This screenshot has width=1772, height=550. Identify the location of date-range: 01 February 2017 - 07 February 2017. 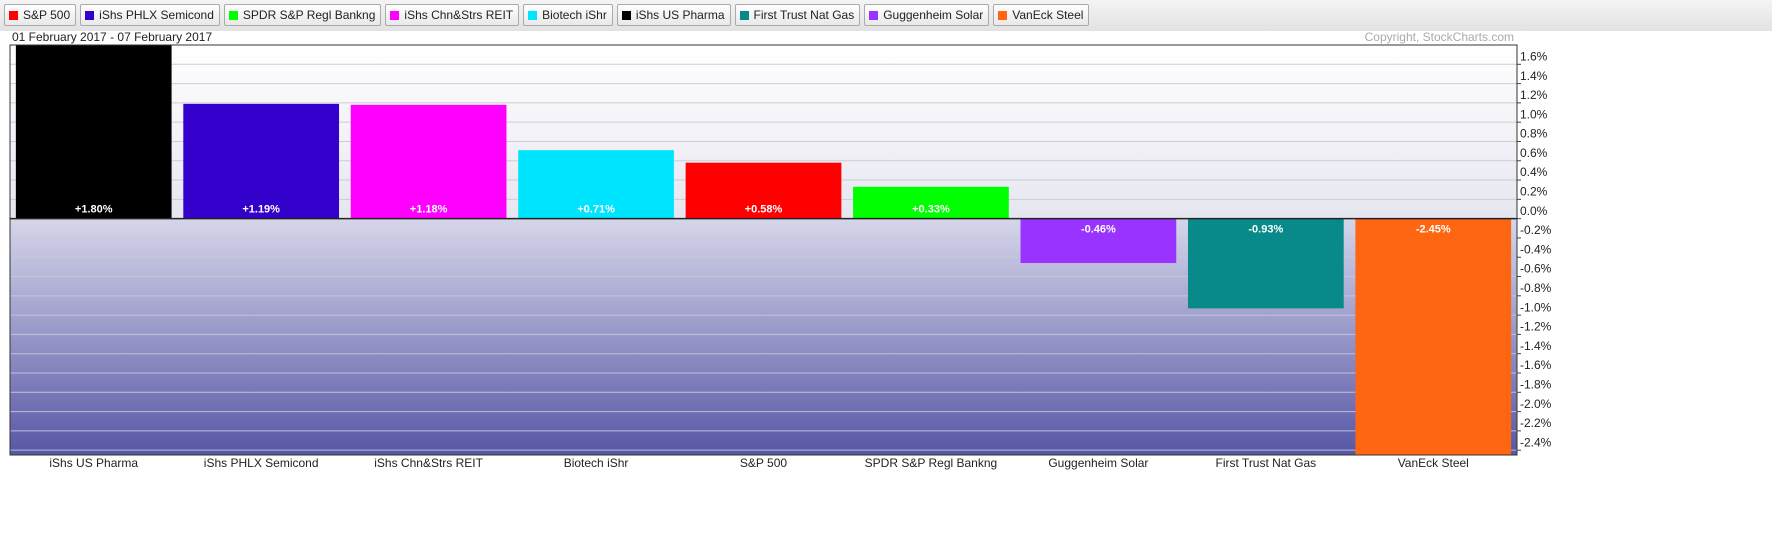
(112, 37).